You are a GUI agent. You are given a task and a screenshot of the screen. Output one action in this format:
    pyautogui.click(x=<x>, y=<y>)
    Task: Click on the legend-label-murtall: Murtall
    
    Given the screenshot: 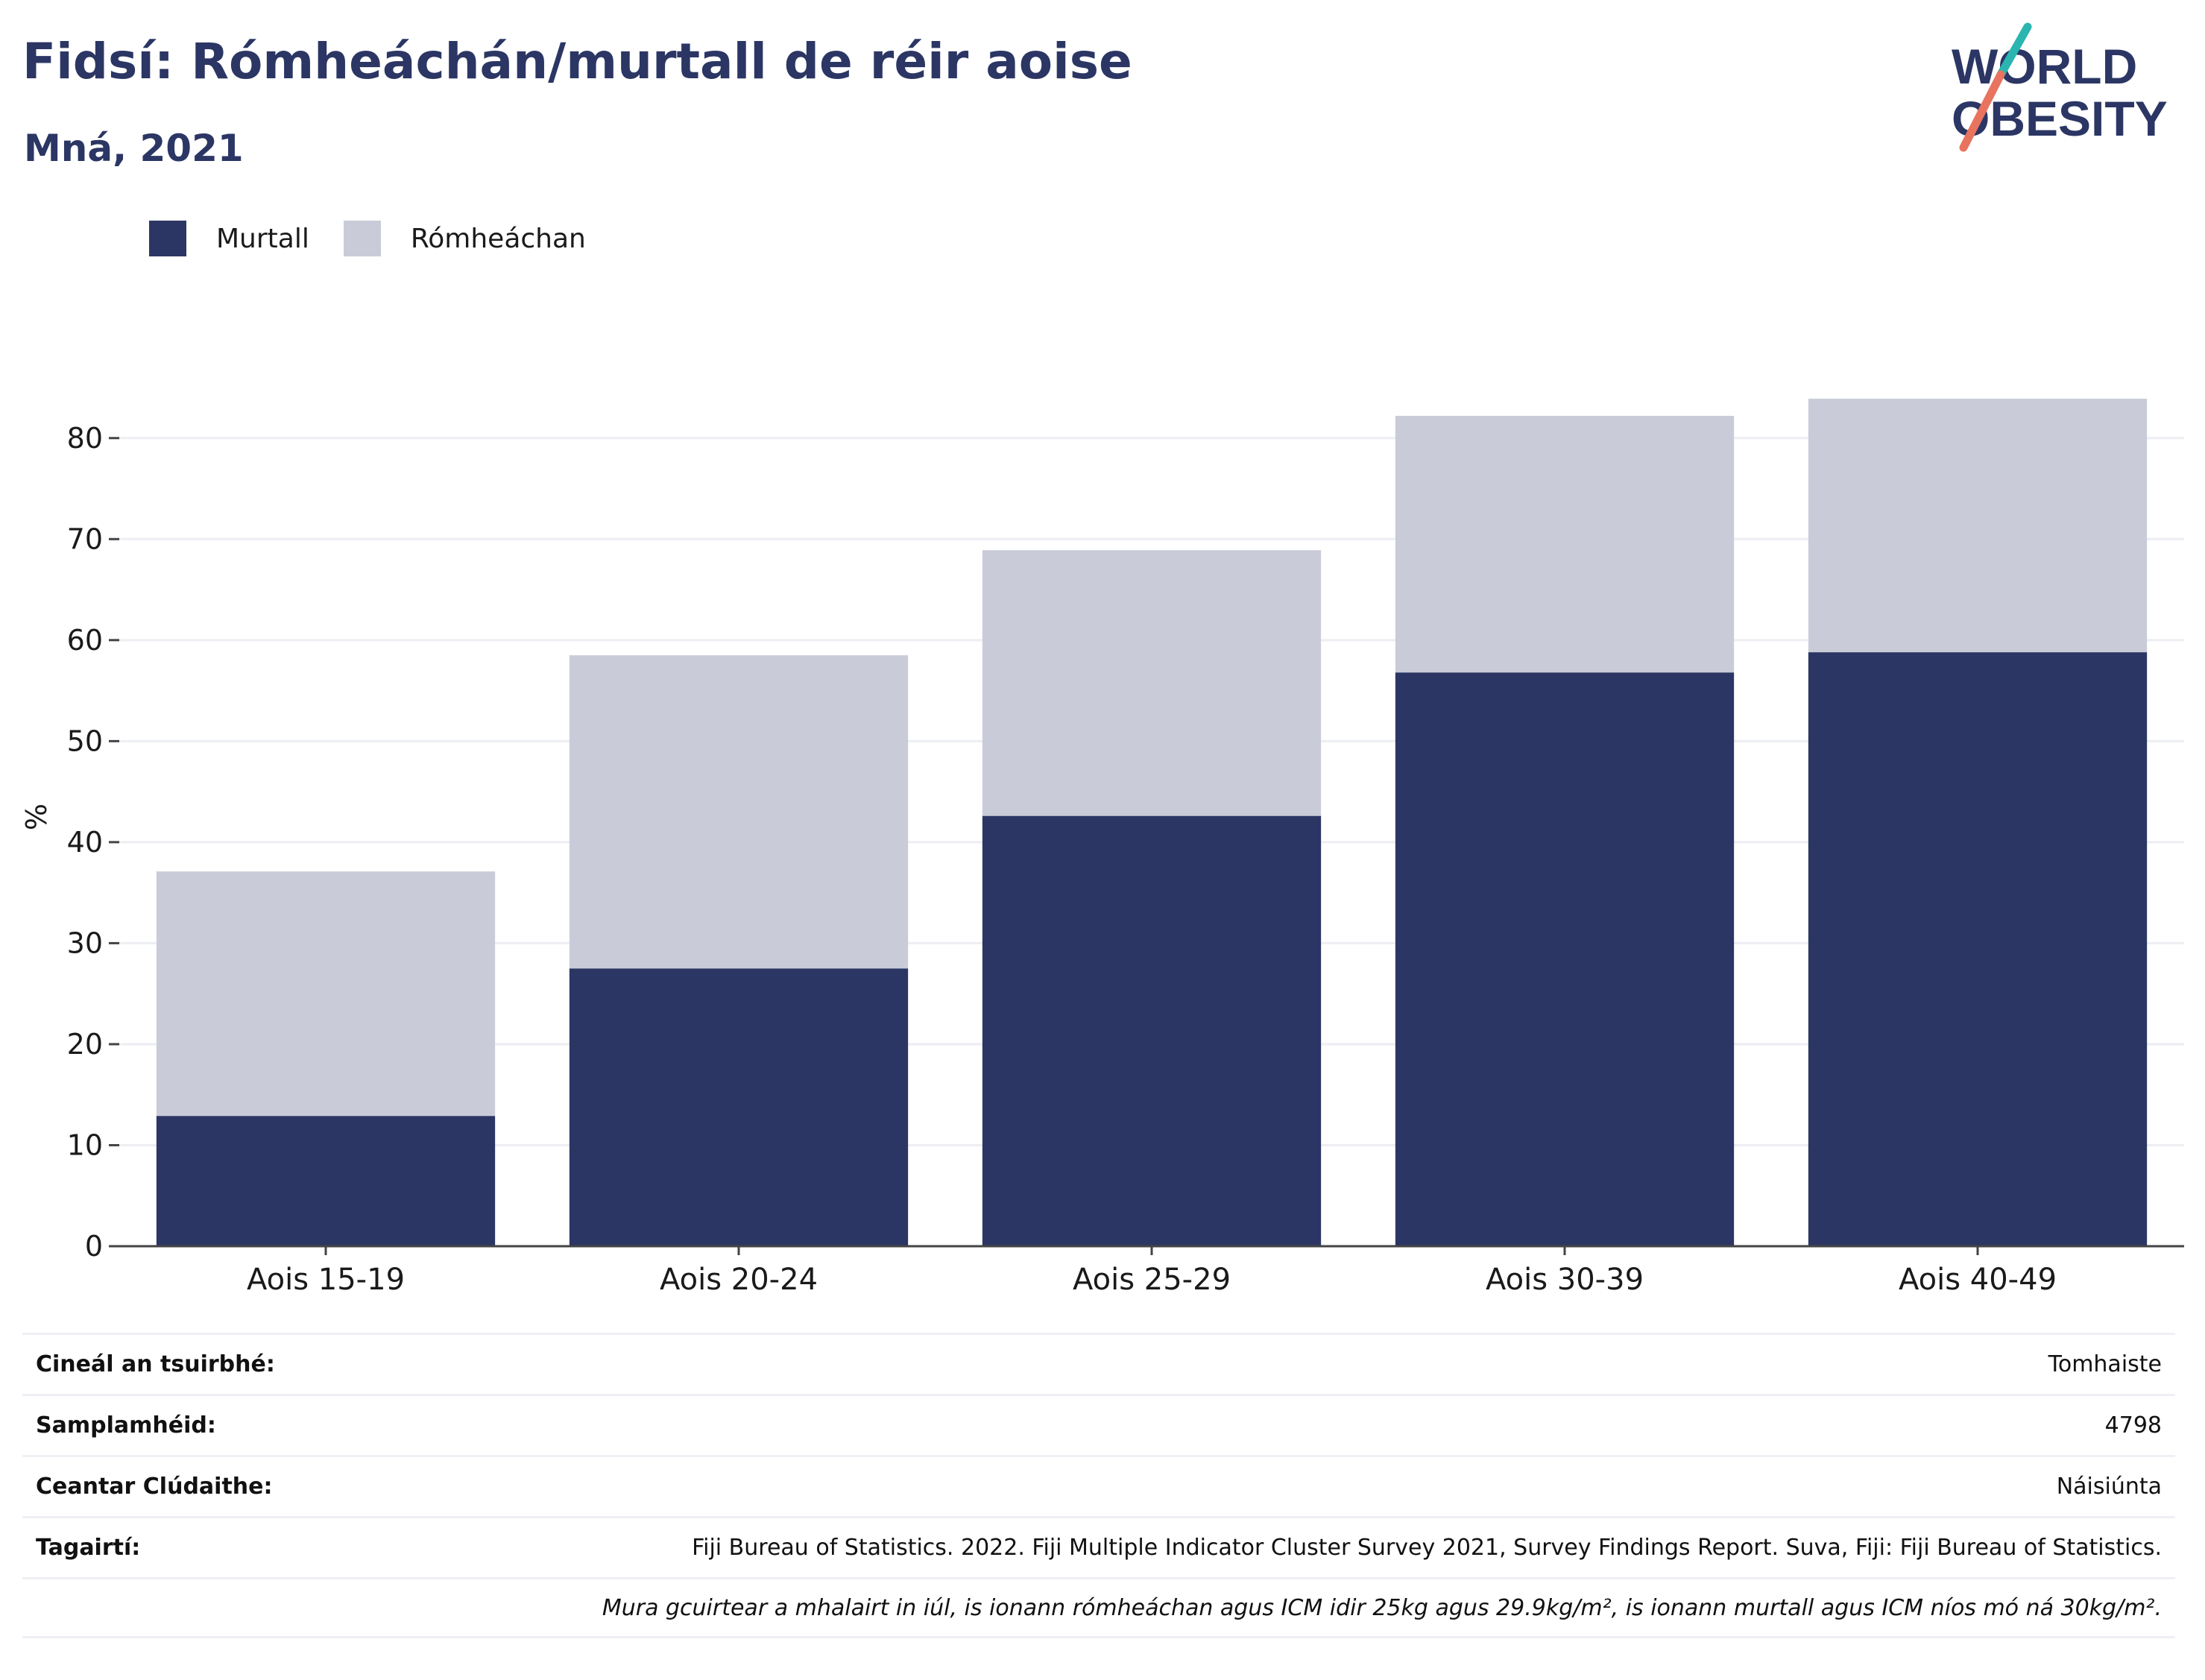 What is the action you would take?
    pyautogui.click(x=262, y=238)
    